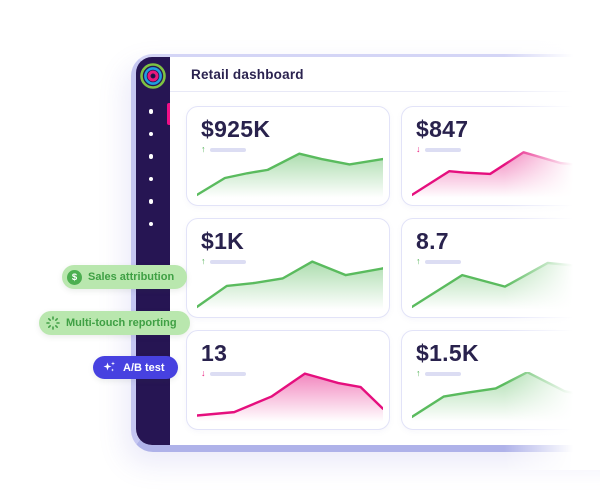  Describe the element at coordinates (153, 251) in the screenshot. I see `sidebar` at that location.